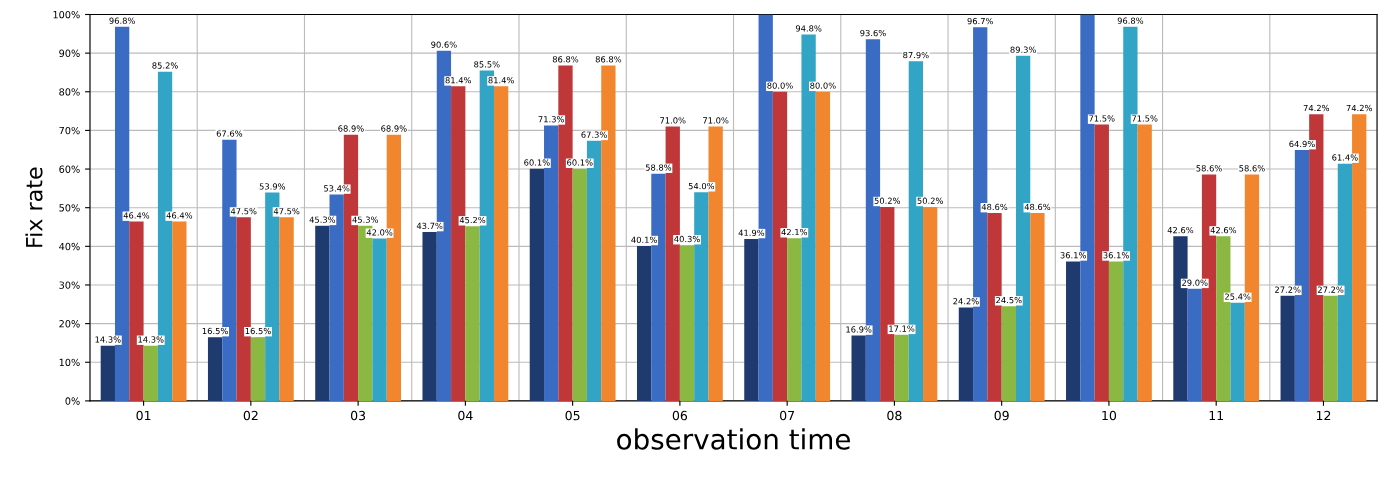 The image size is (1384, 483). I want to click on data-label: 16.9%, so click(859, 329).